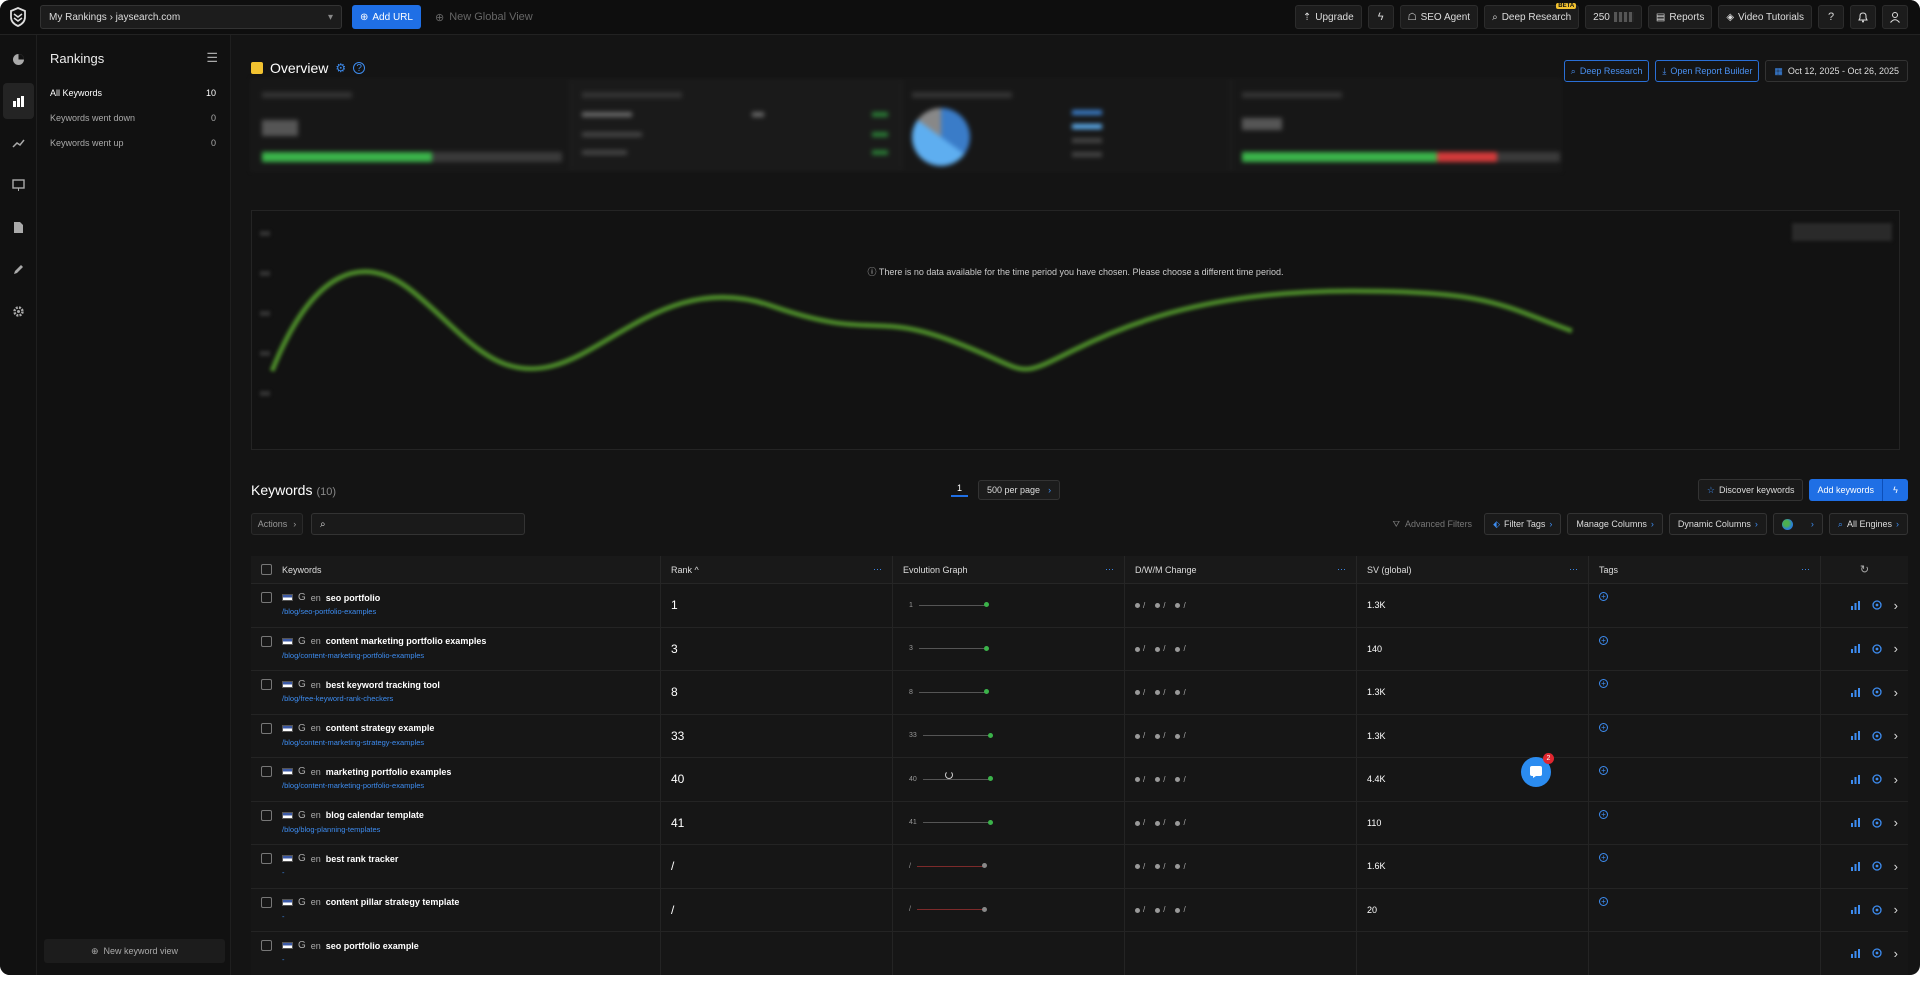 The width and height of the screenshot is (1928, 981). What do you see at coordinates (1680, 17) in the screenshot?
I see `reports-button: ▤ Reports` at bounding box center [1680, 17].